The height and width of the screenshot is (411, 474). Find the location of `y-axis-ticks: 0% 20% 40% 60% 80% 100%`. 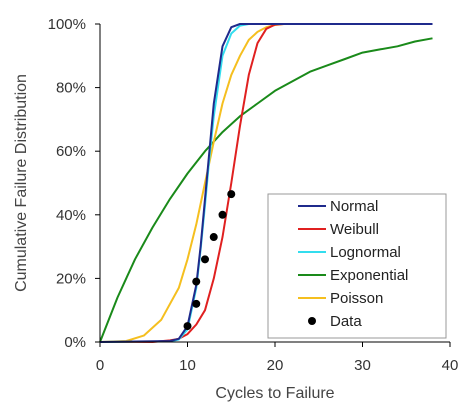

y-axis-ticks: 0% 20% 40% 60% 80% 100% is located at coordinates (74, 183).